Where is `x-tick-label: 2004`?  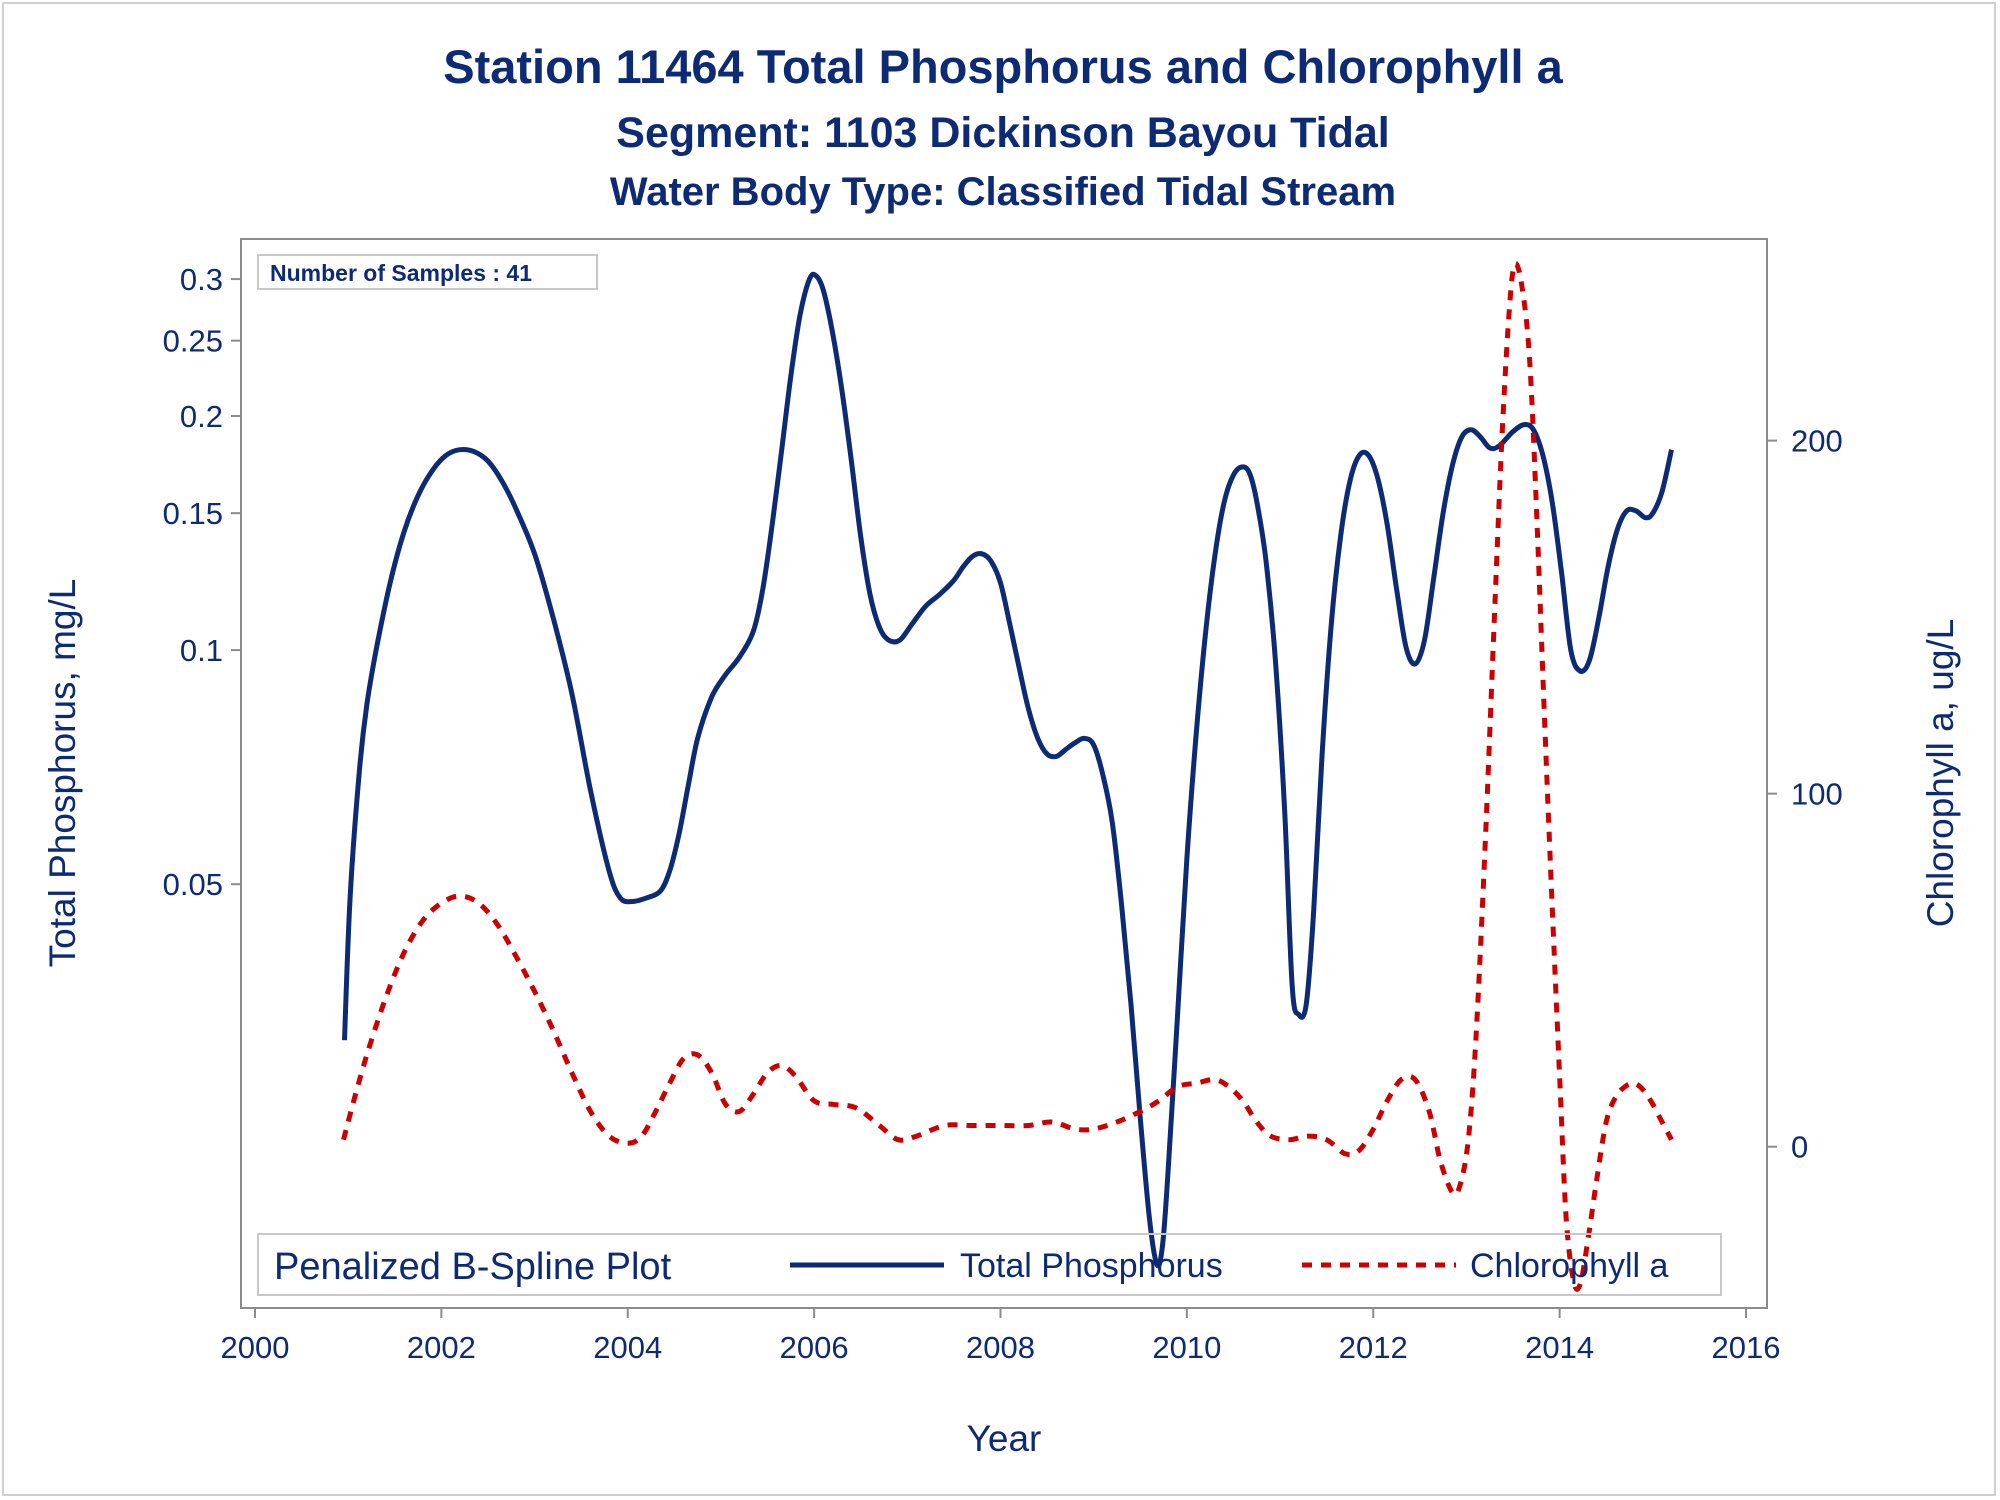
x-tick-label: 2004 is located at coordinates (627, 1347).